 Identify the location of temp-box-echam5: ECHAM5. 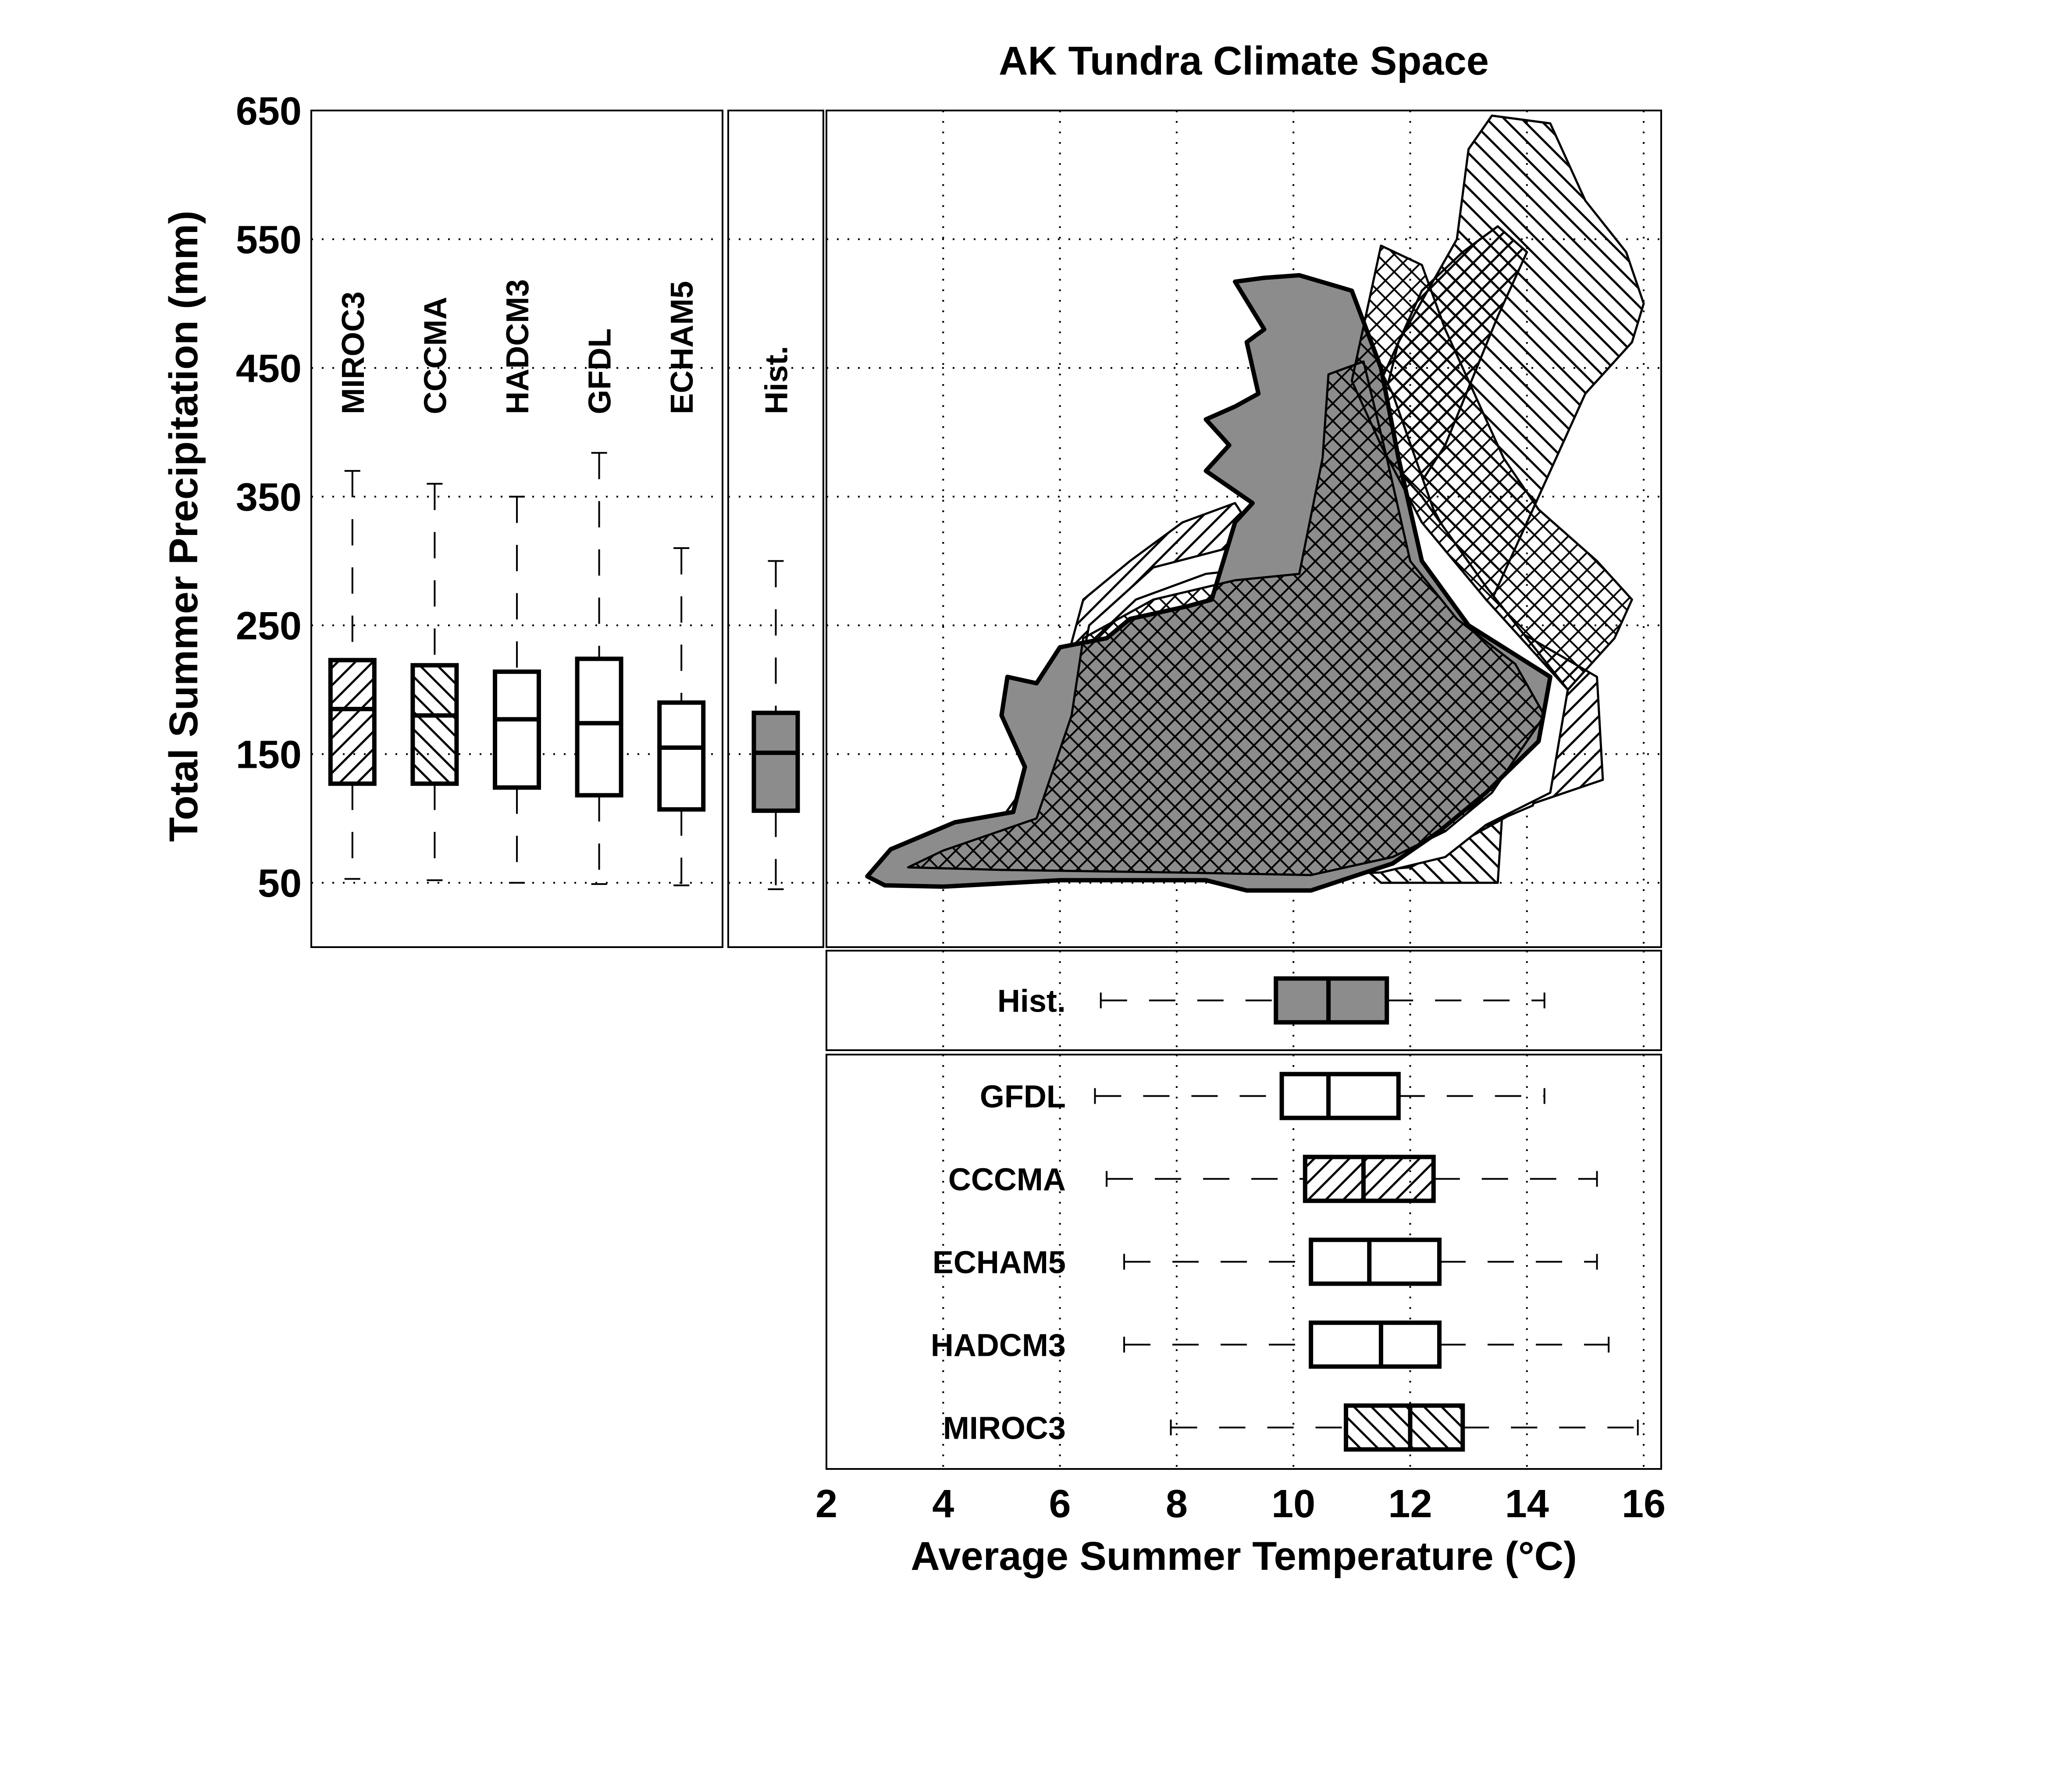
(1265, 1261).